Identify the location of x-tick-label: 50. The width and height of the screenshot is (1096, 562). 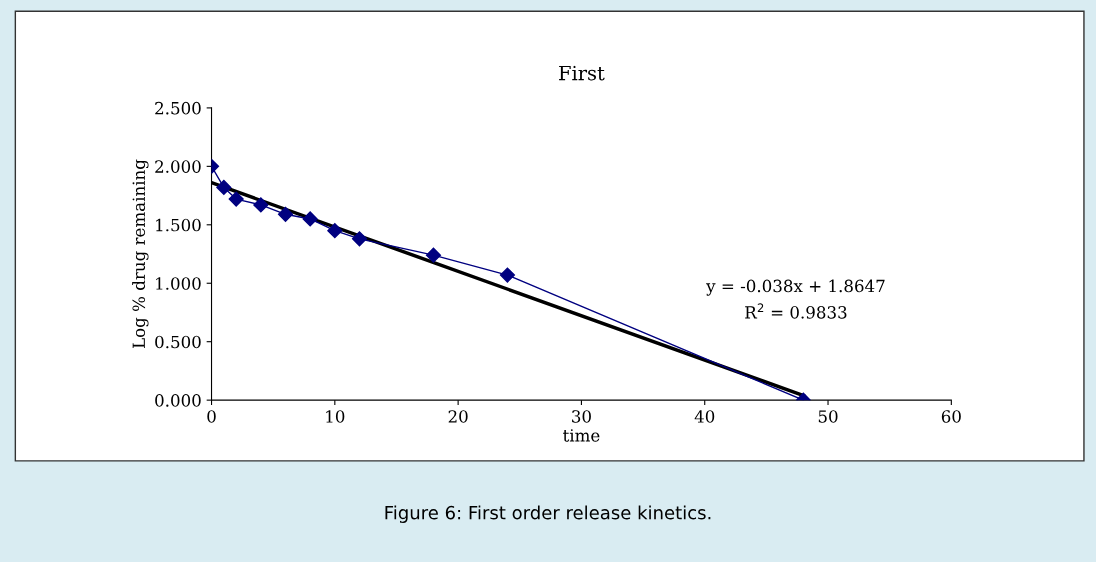
(828, 416).